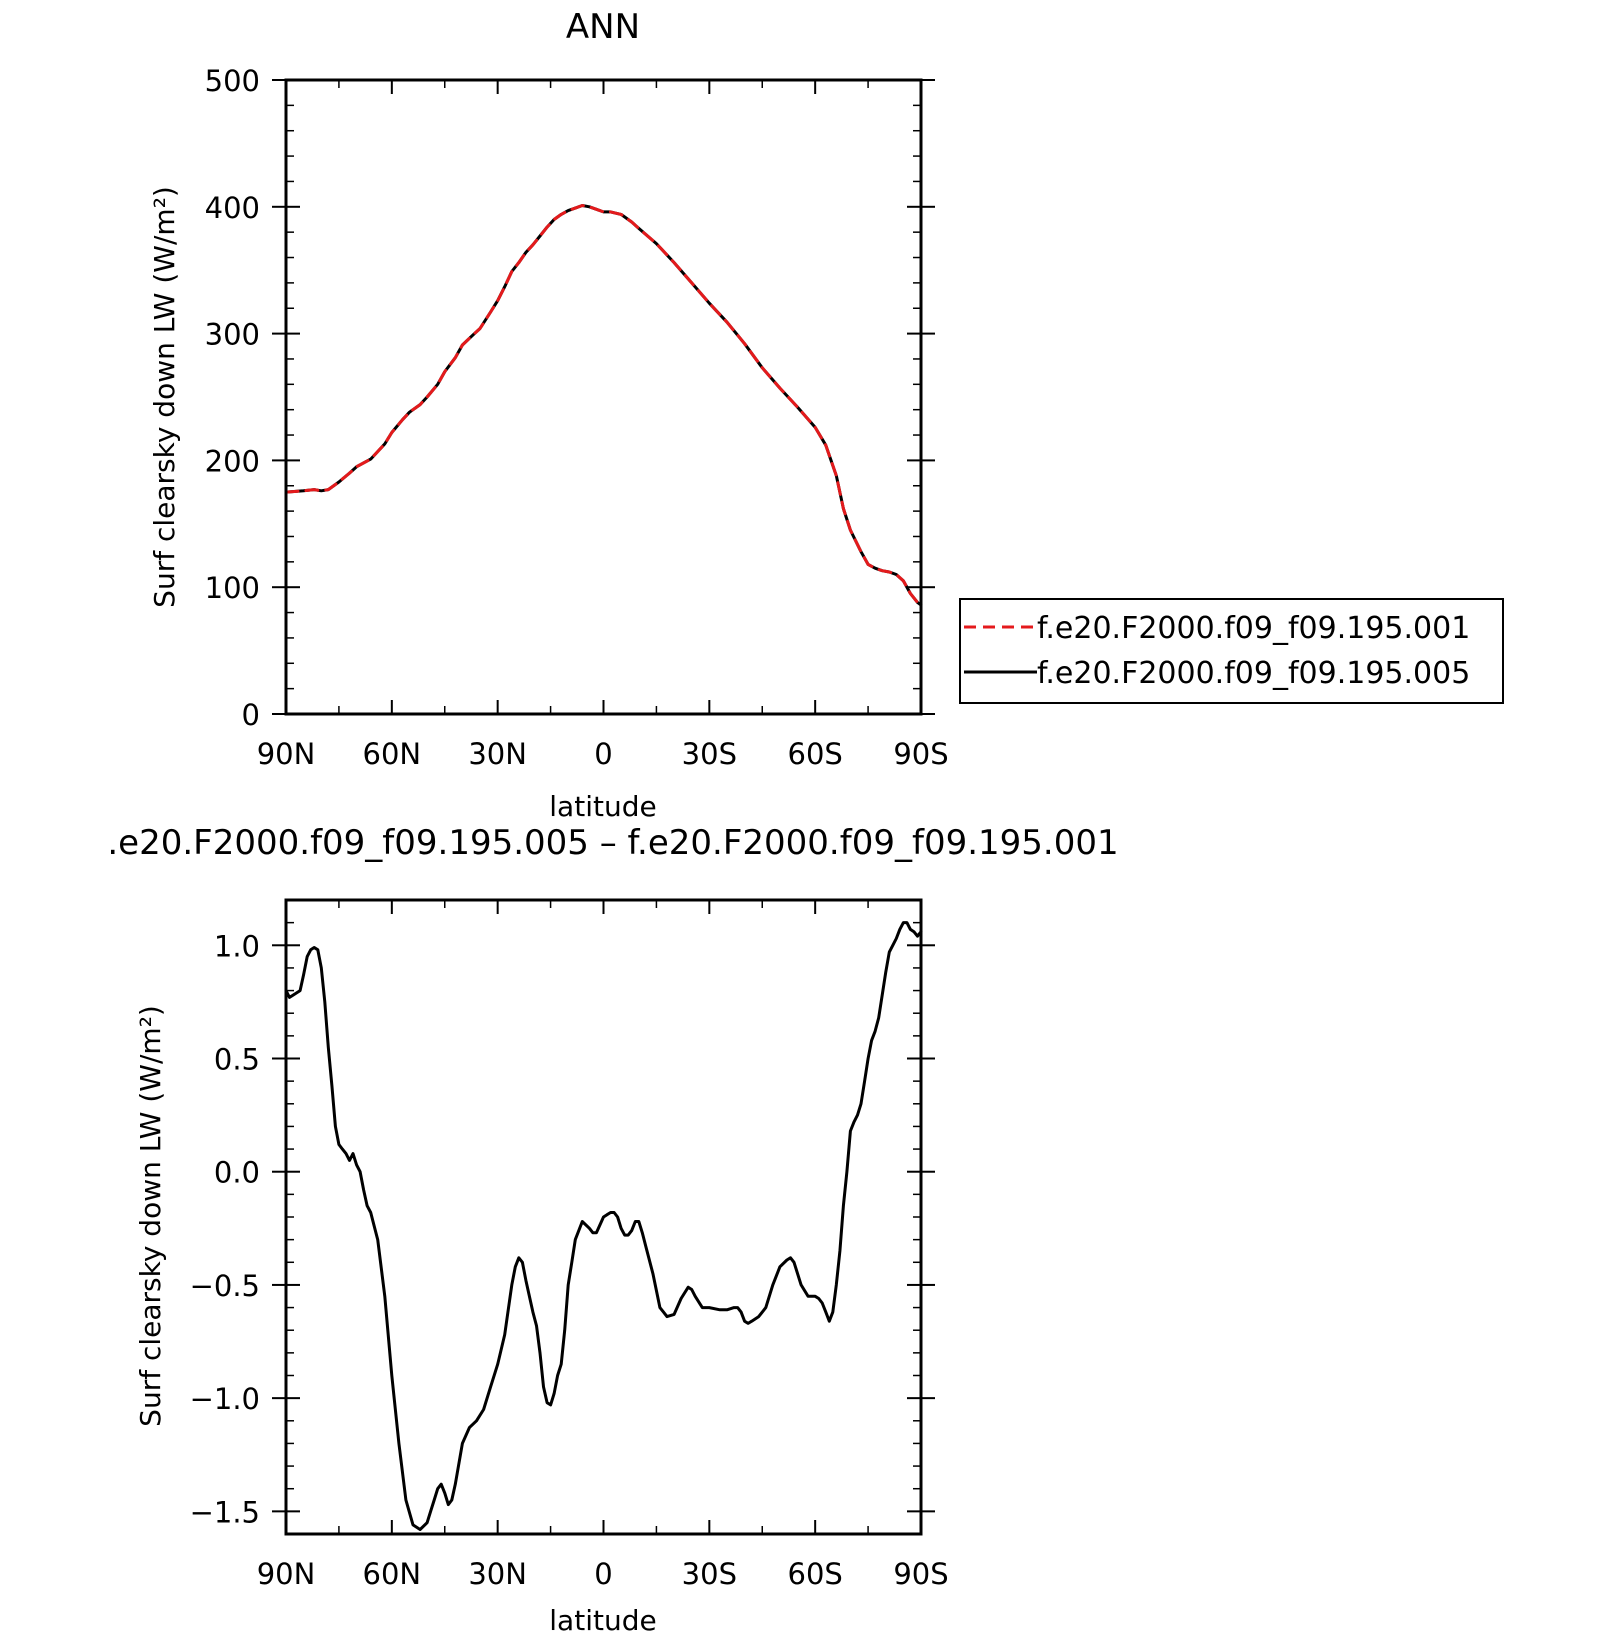 The height and width of the screenshot is (1635, 1599). I want to click on top-chart-title: ANN, so click(603, 27).